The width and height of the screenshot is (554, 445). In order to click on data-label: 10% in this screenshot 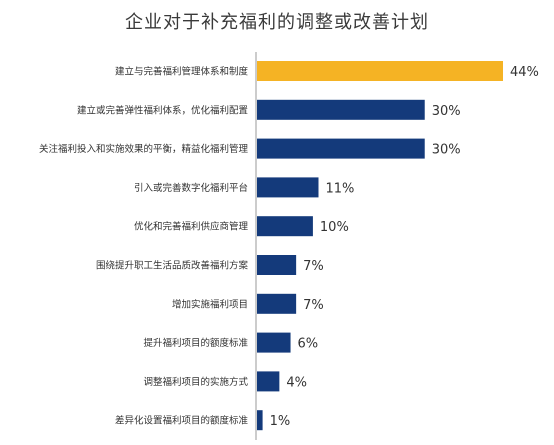, I will do `click(334, 227)`.